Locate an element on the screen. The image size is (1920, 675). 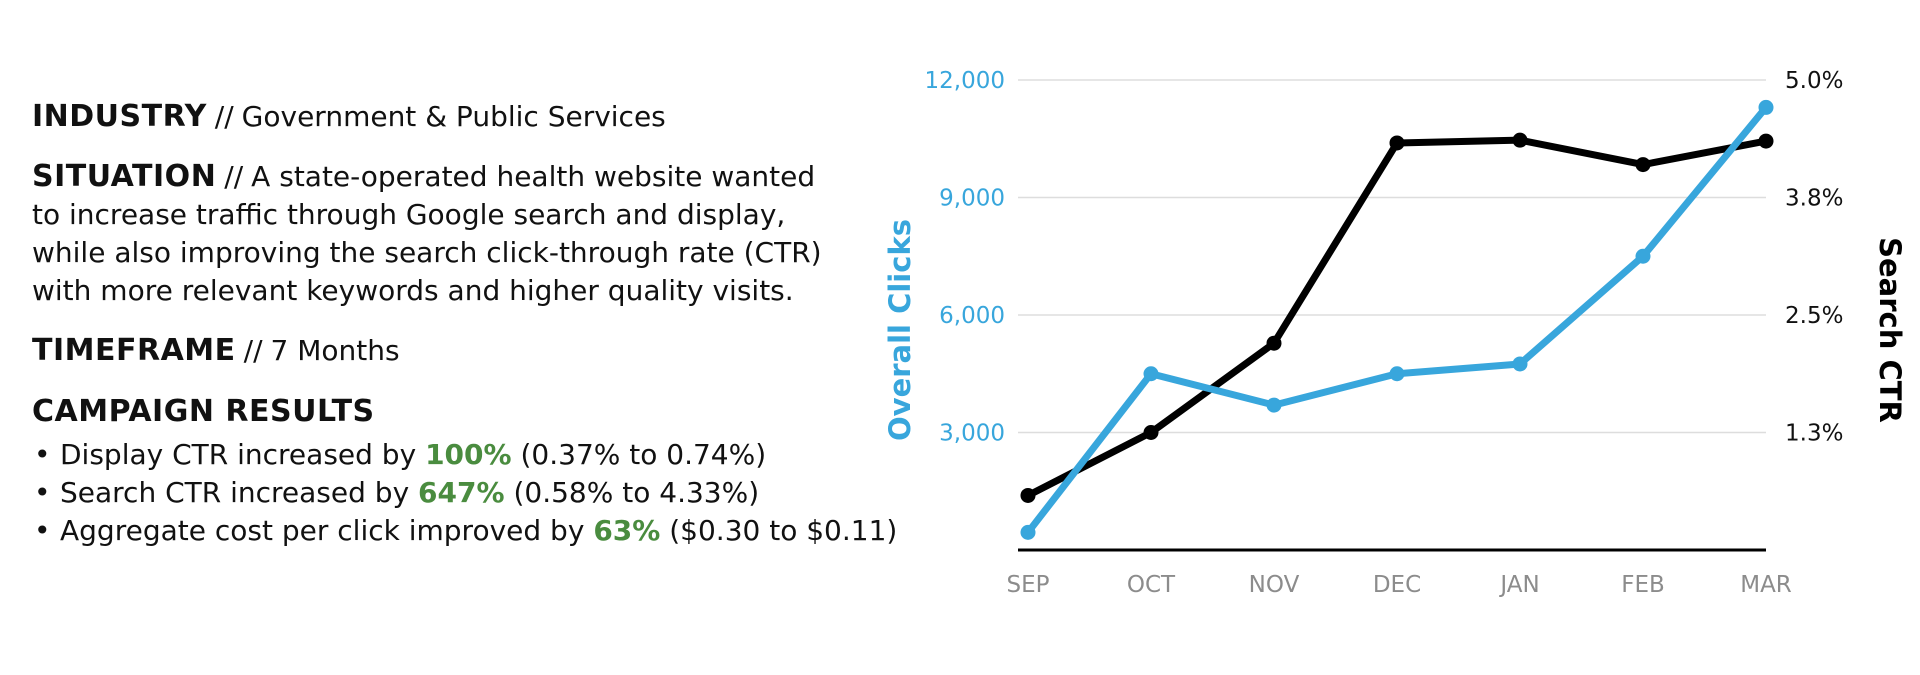
result-before: Display CTR increased by is located at coordinates (238, 454).